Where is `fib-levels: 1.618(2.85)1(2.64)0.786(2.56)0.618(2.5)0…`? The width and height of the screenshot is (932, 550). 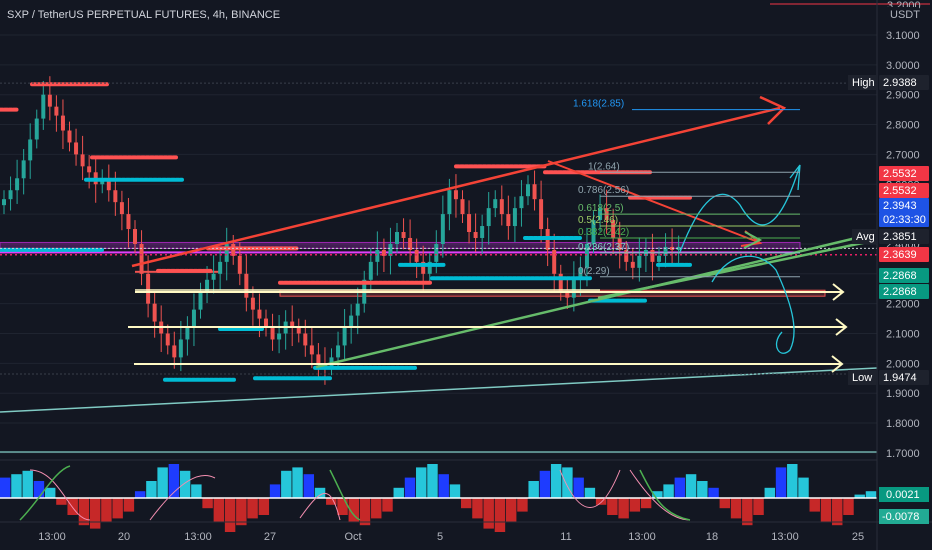
fib-levels: 1.618(2.85)1(2.64)0.786(2.56)0.618(2.5)0… is located at coordinates (686, 188).